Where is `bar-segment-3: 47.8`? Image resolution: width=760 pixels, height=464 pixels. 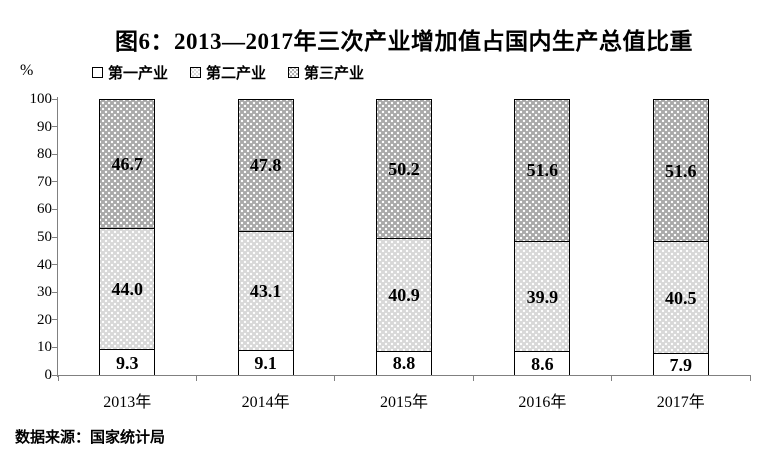
bar-segment-3: 47.8 is located at coordinates (265, 165).